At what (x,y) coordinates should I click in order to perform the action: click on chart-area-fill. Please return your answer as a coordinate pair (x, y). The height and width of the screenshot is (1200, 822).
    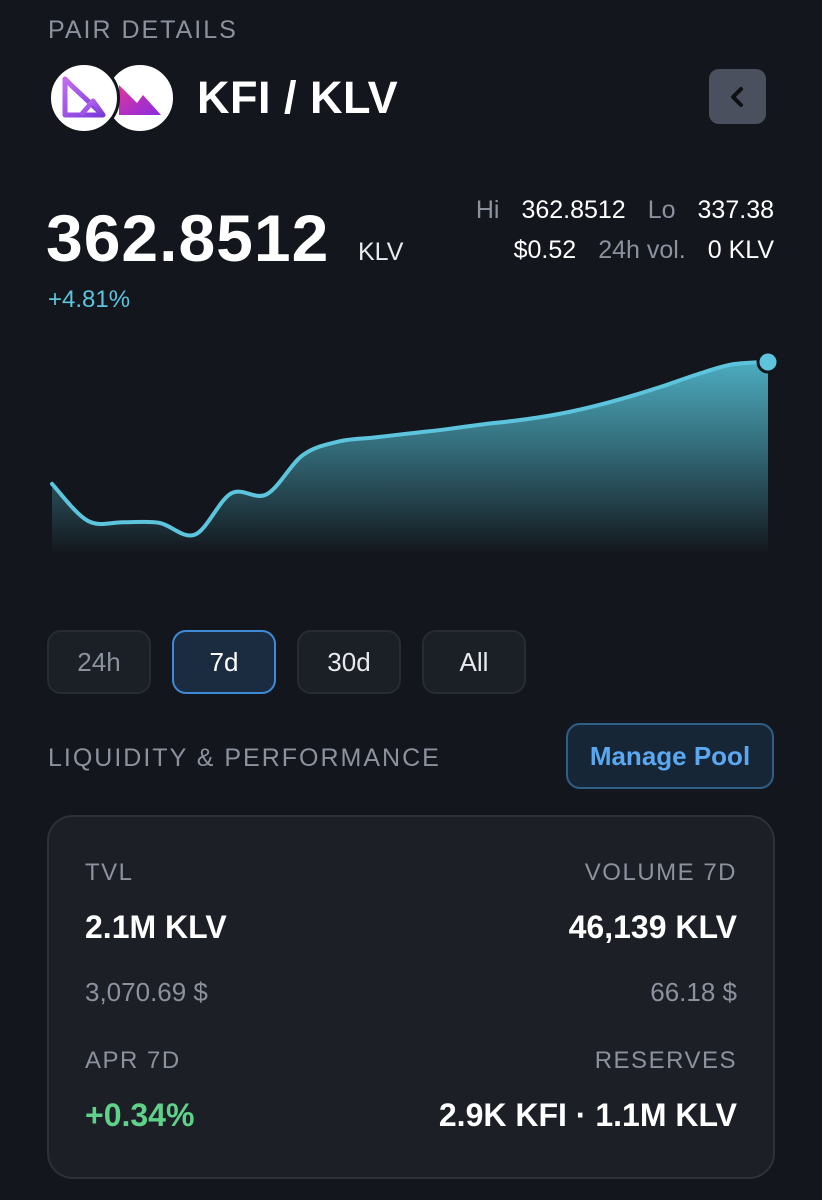
    Looking at the image, I should click on (410, 458).